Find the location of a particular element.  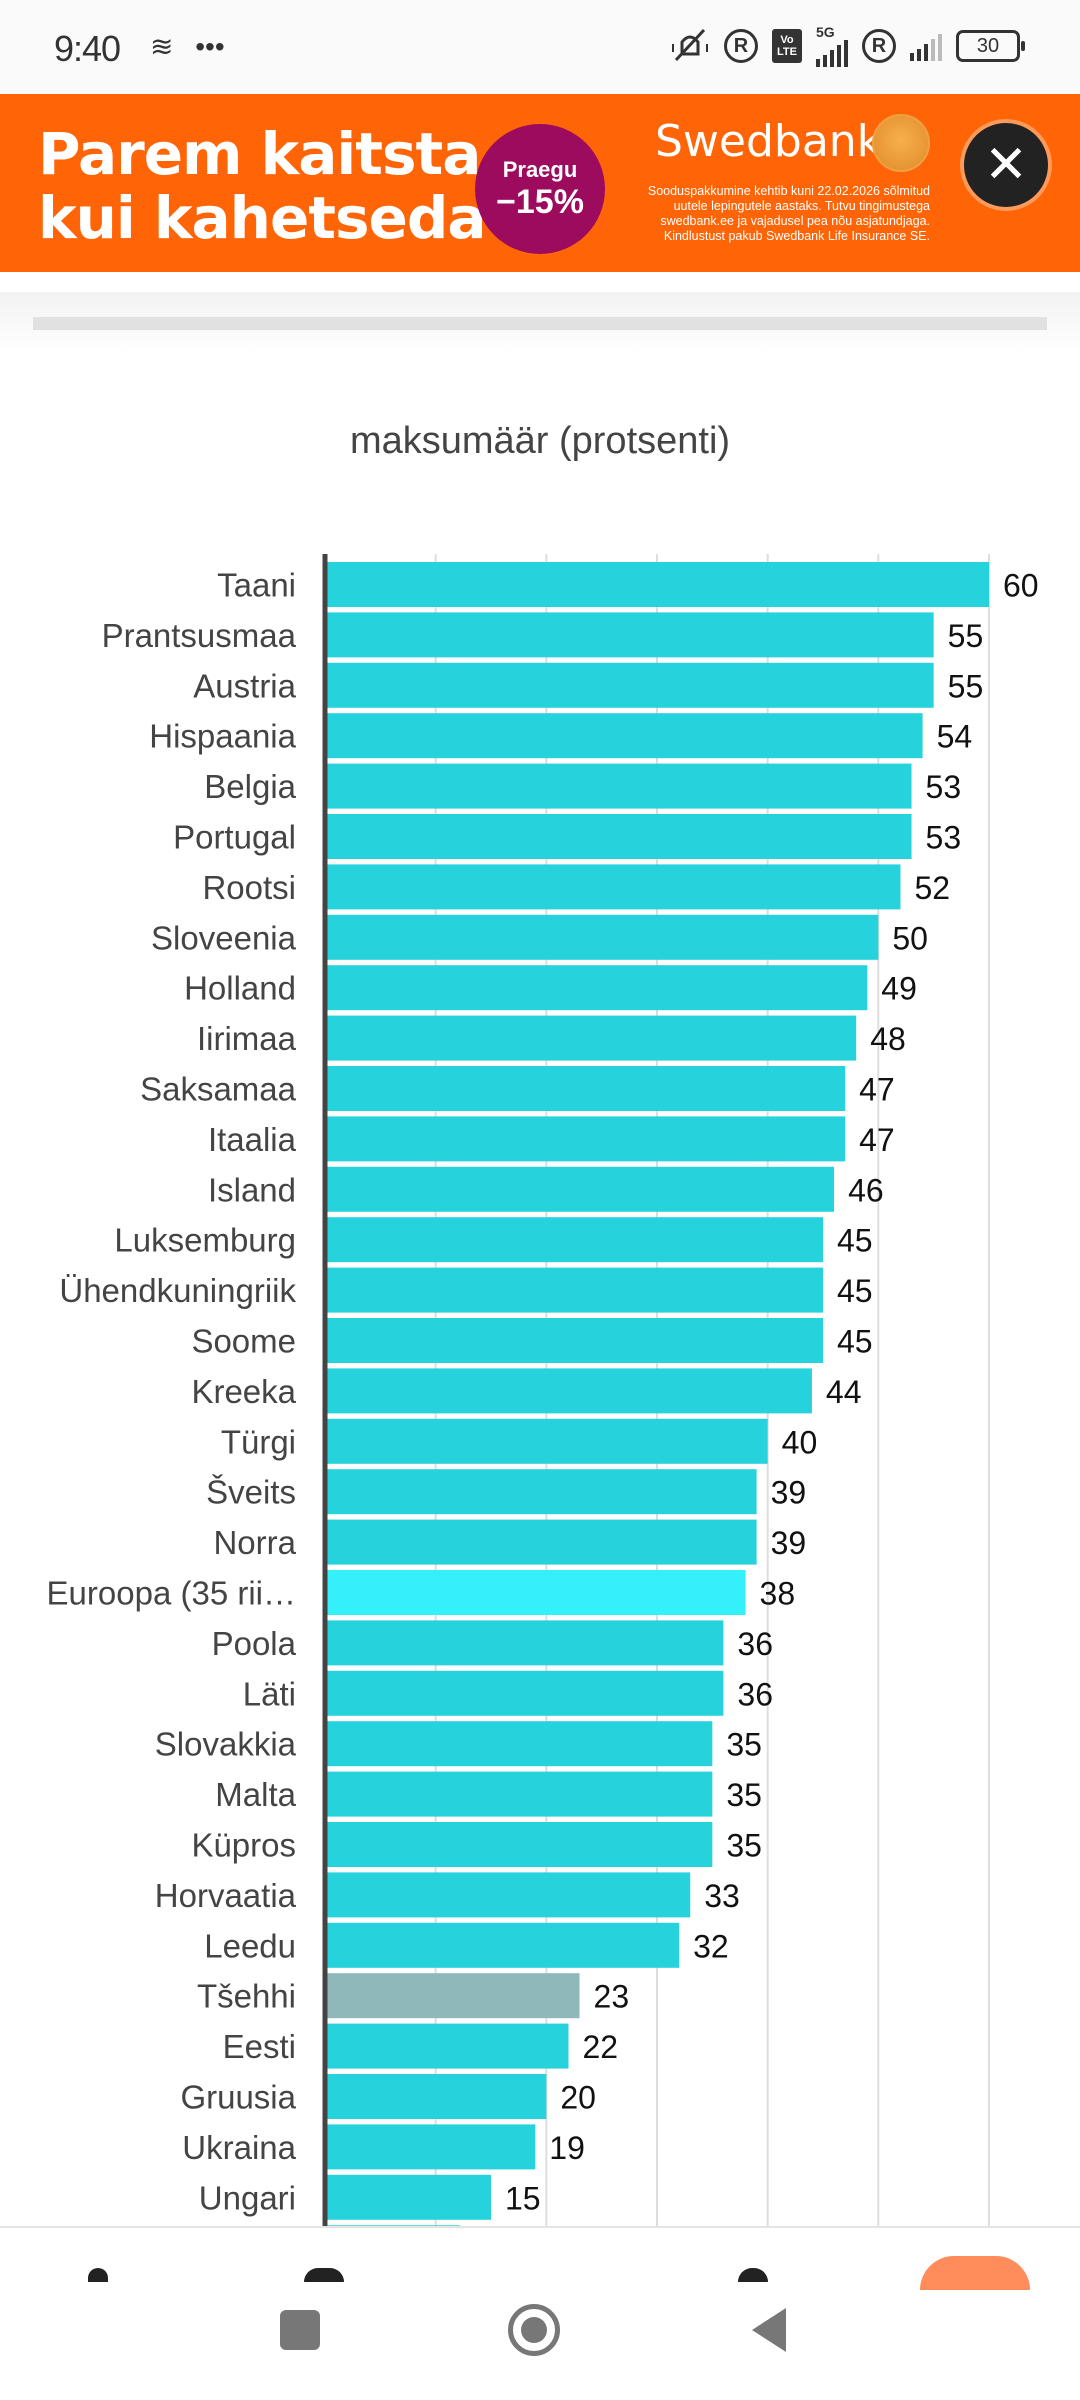

recent-apps-button is located at coordinates (300, 2330).